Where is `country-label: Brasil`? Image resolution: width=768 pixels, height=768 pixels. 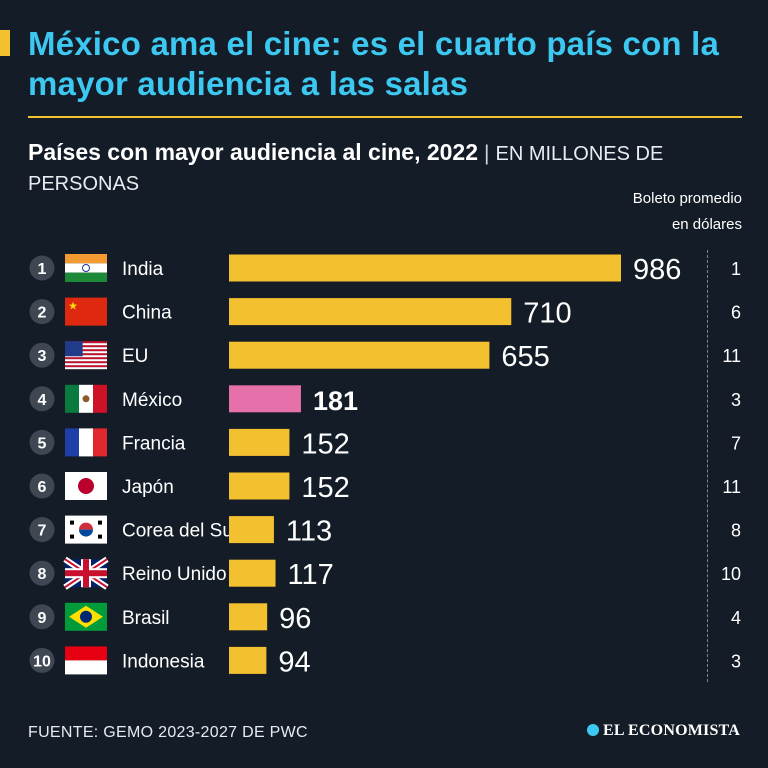
country-label: Brasil is located at coordinates (146, 618).